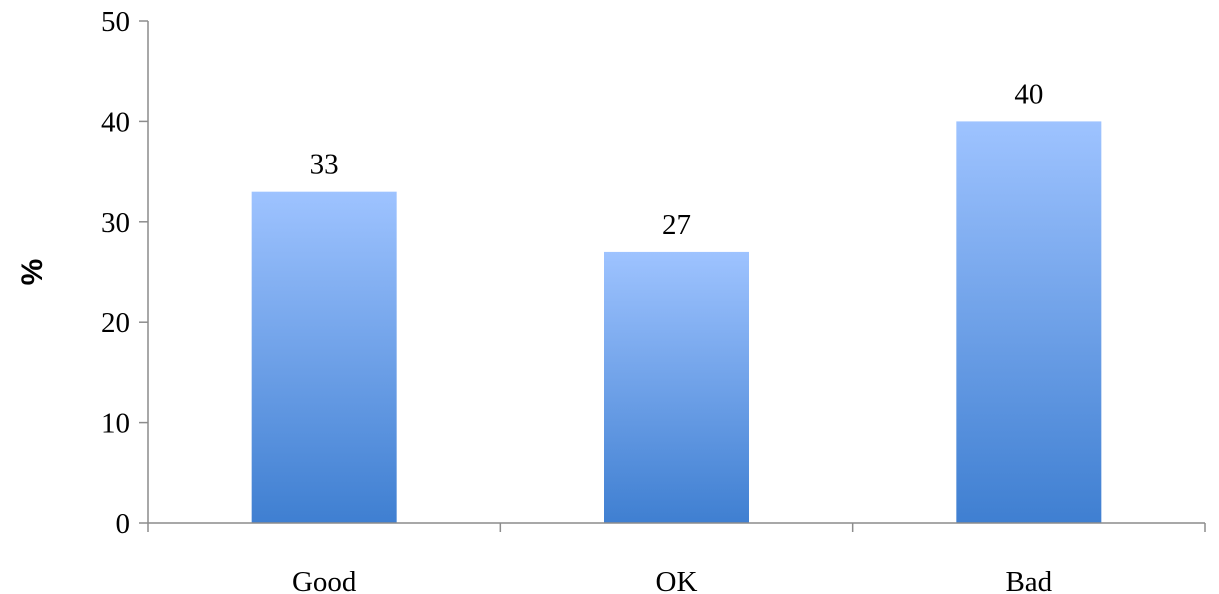 The width and height of the screenshot is (1219, 594). What do you see at coordinates (324, 357) in the screenshot?
I see `bar-good` at bounding box center [324, 357].